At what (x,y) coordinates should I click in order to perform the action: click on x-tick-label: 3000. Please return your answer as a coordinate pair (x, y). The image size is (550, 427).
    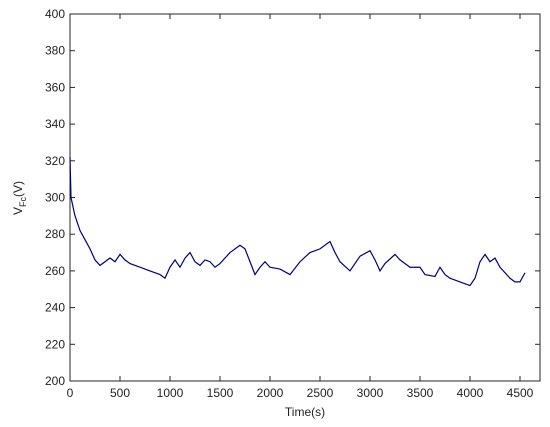
    Looking at the image, I should click on (370, 393).